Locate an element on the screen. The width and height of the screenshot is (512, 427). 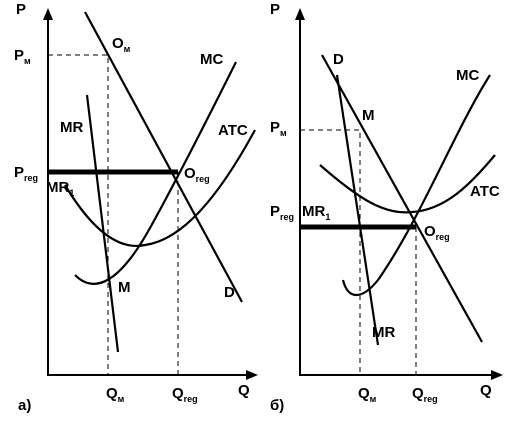
dashed-lines is located at coordinates (358, 252).